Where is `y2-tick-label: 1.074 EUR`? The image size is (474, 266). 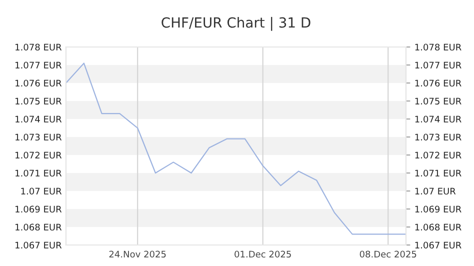
y2-tick-label: 1.074 EUR is located at coordinates (438, 119).